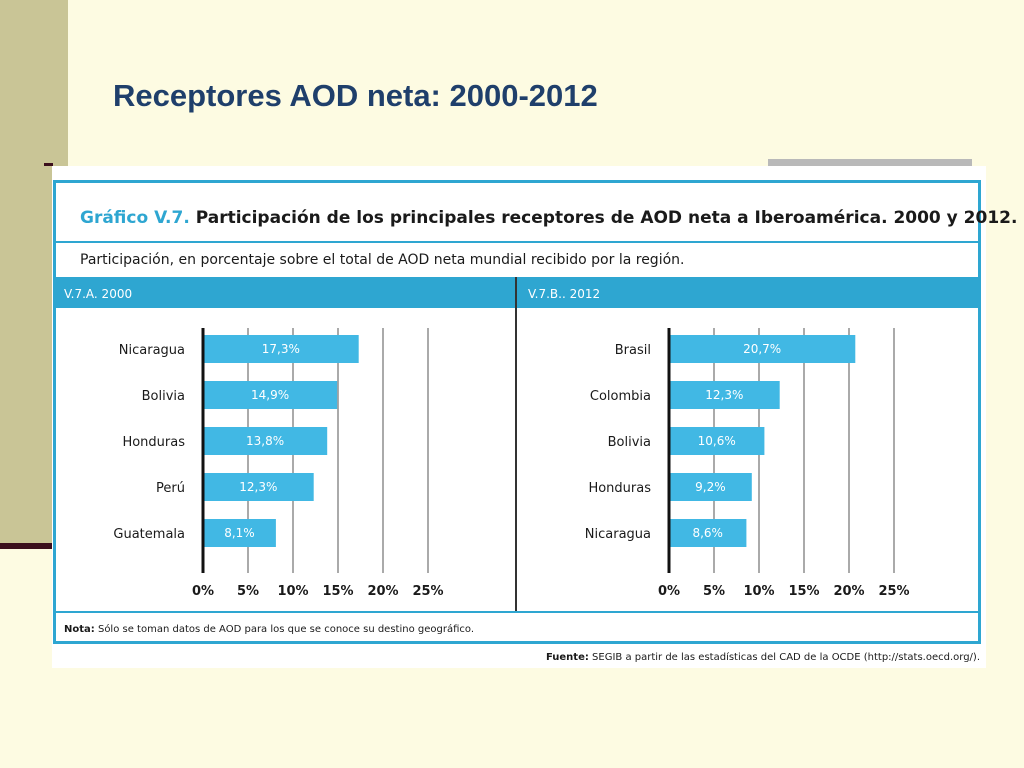  Describe the element at coordinates (633, 350) in the screenshot. I see `chart-2012-category-label: Brasil` at that location.